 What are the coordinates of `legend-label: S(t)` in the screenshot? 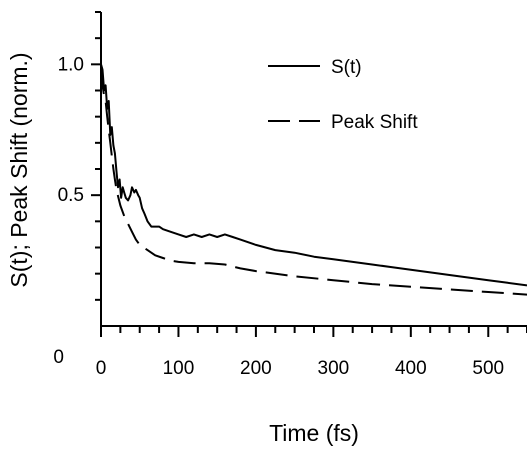 It's located at (346, 67).